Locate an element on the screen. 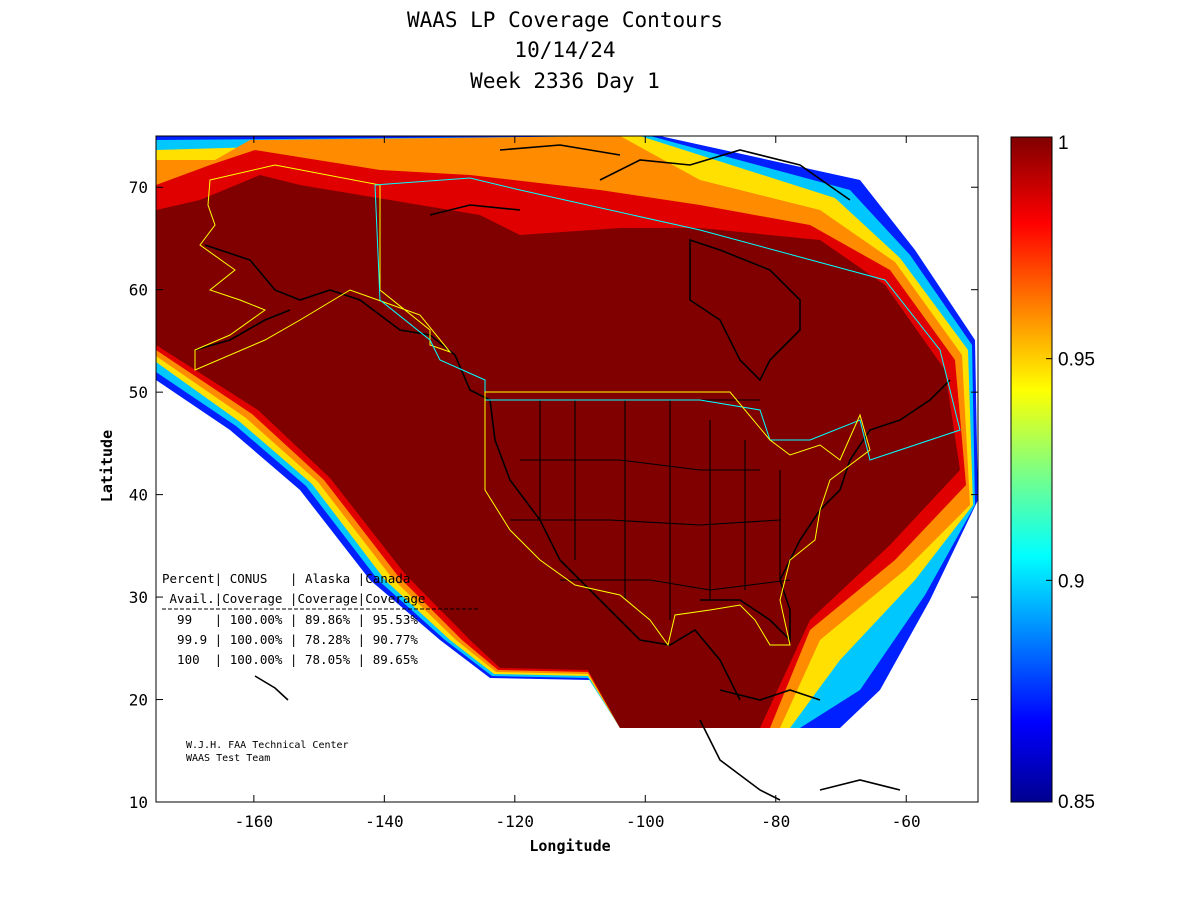 The height and width of the screenshot is (900, 1200). credit-line-1: W.J.H. FAA Technical Center is located at coordinates (267, 745).